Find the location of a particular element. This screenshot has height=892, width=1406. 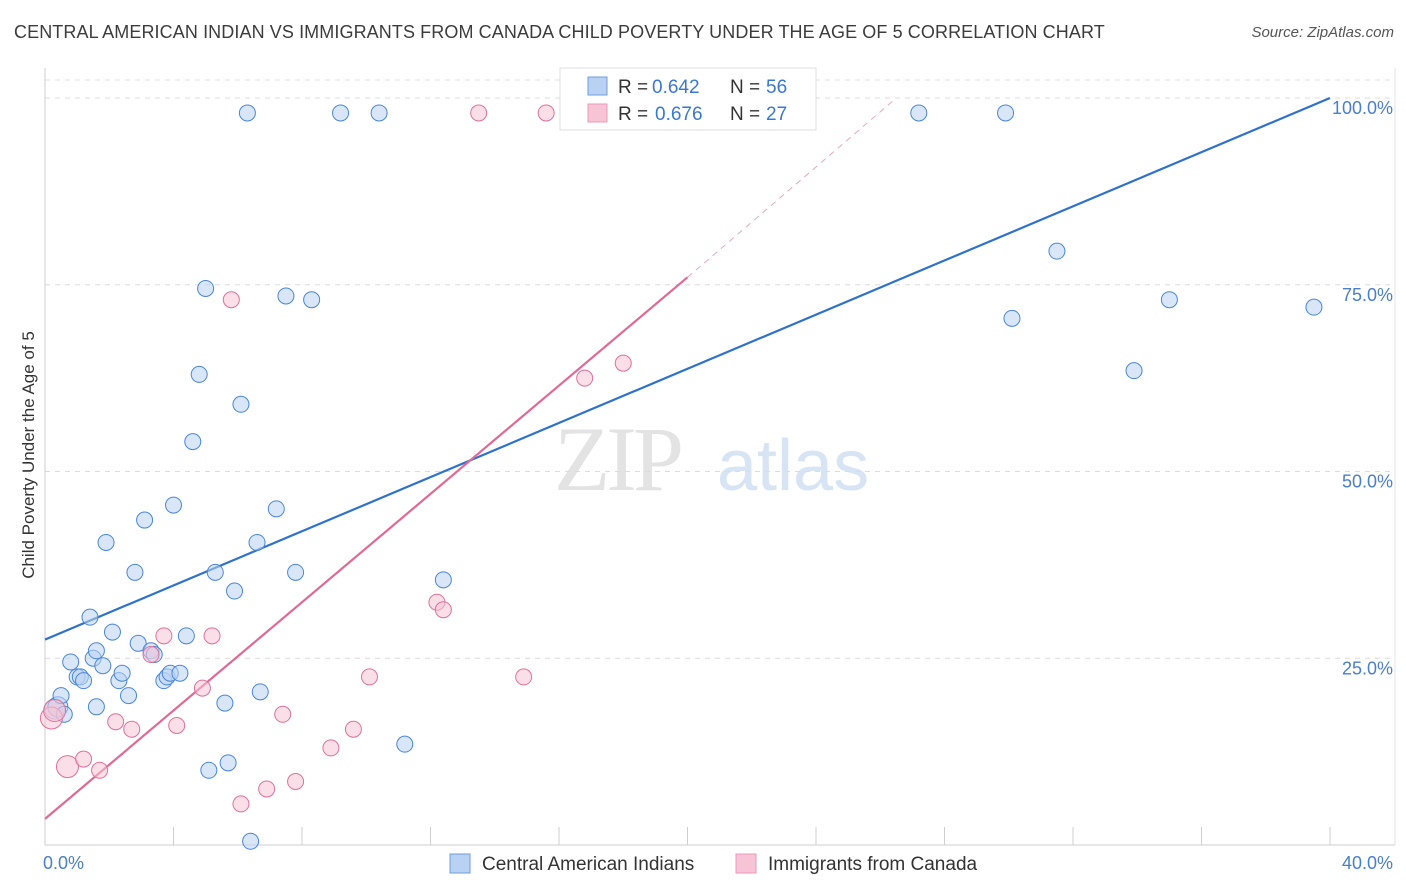

legend-r-label-pink: R = is located at coordinates (633, 114).